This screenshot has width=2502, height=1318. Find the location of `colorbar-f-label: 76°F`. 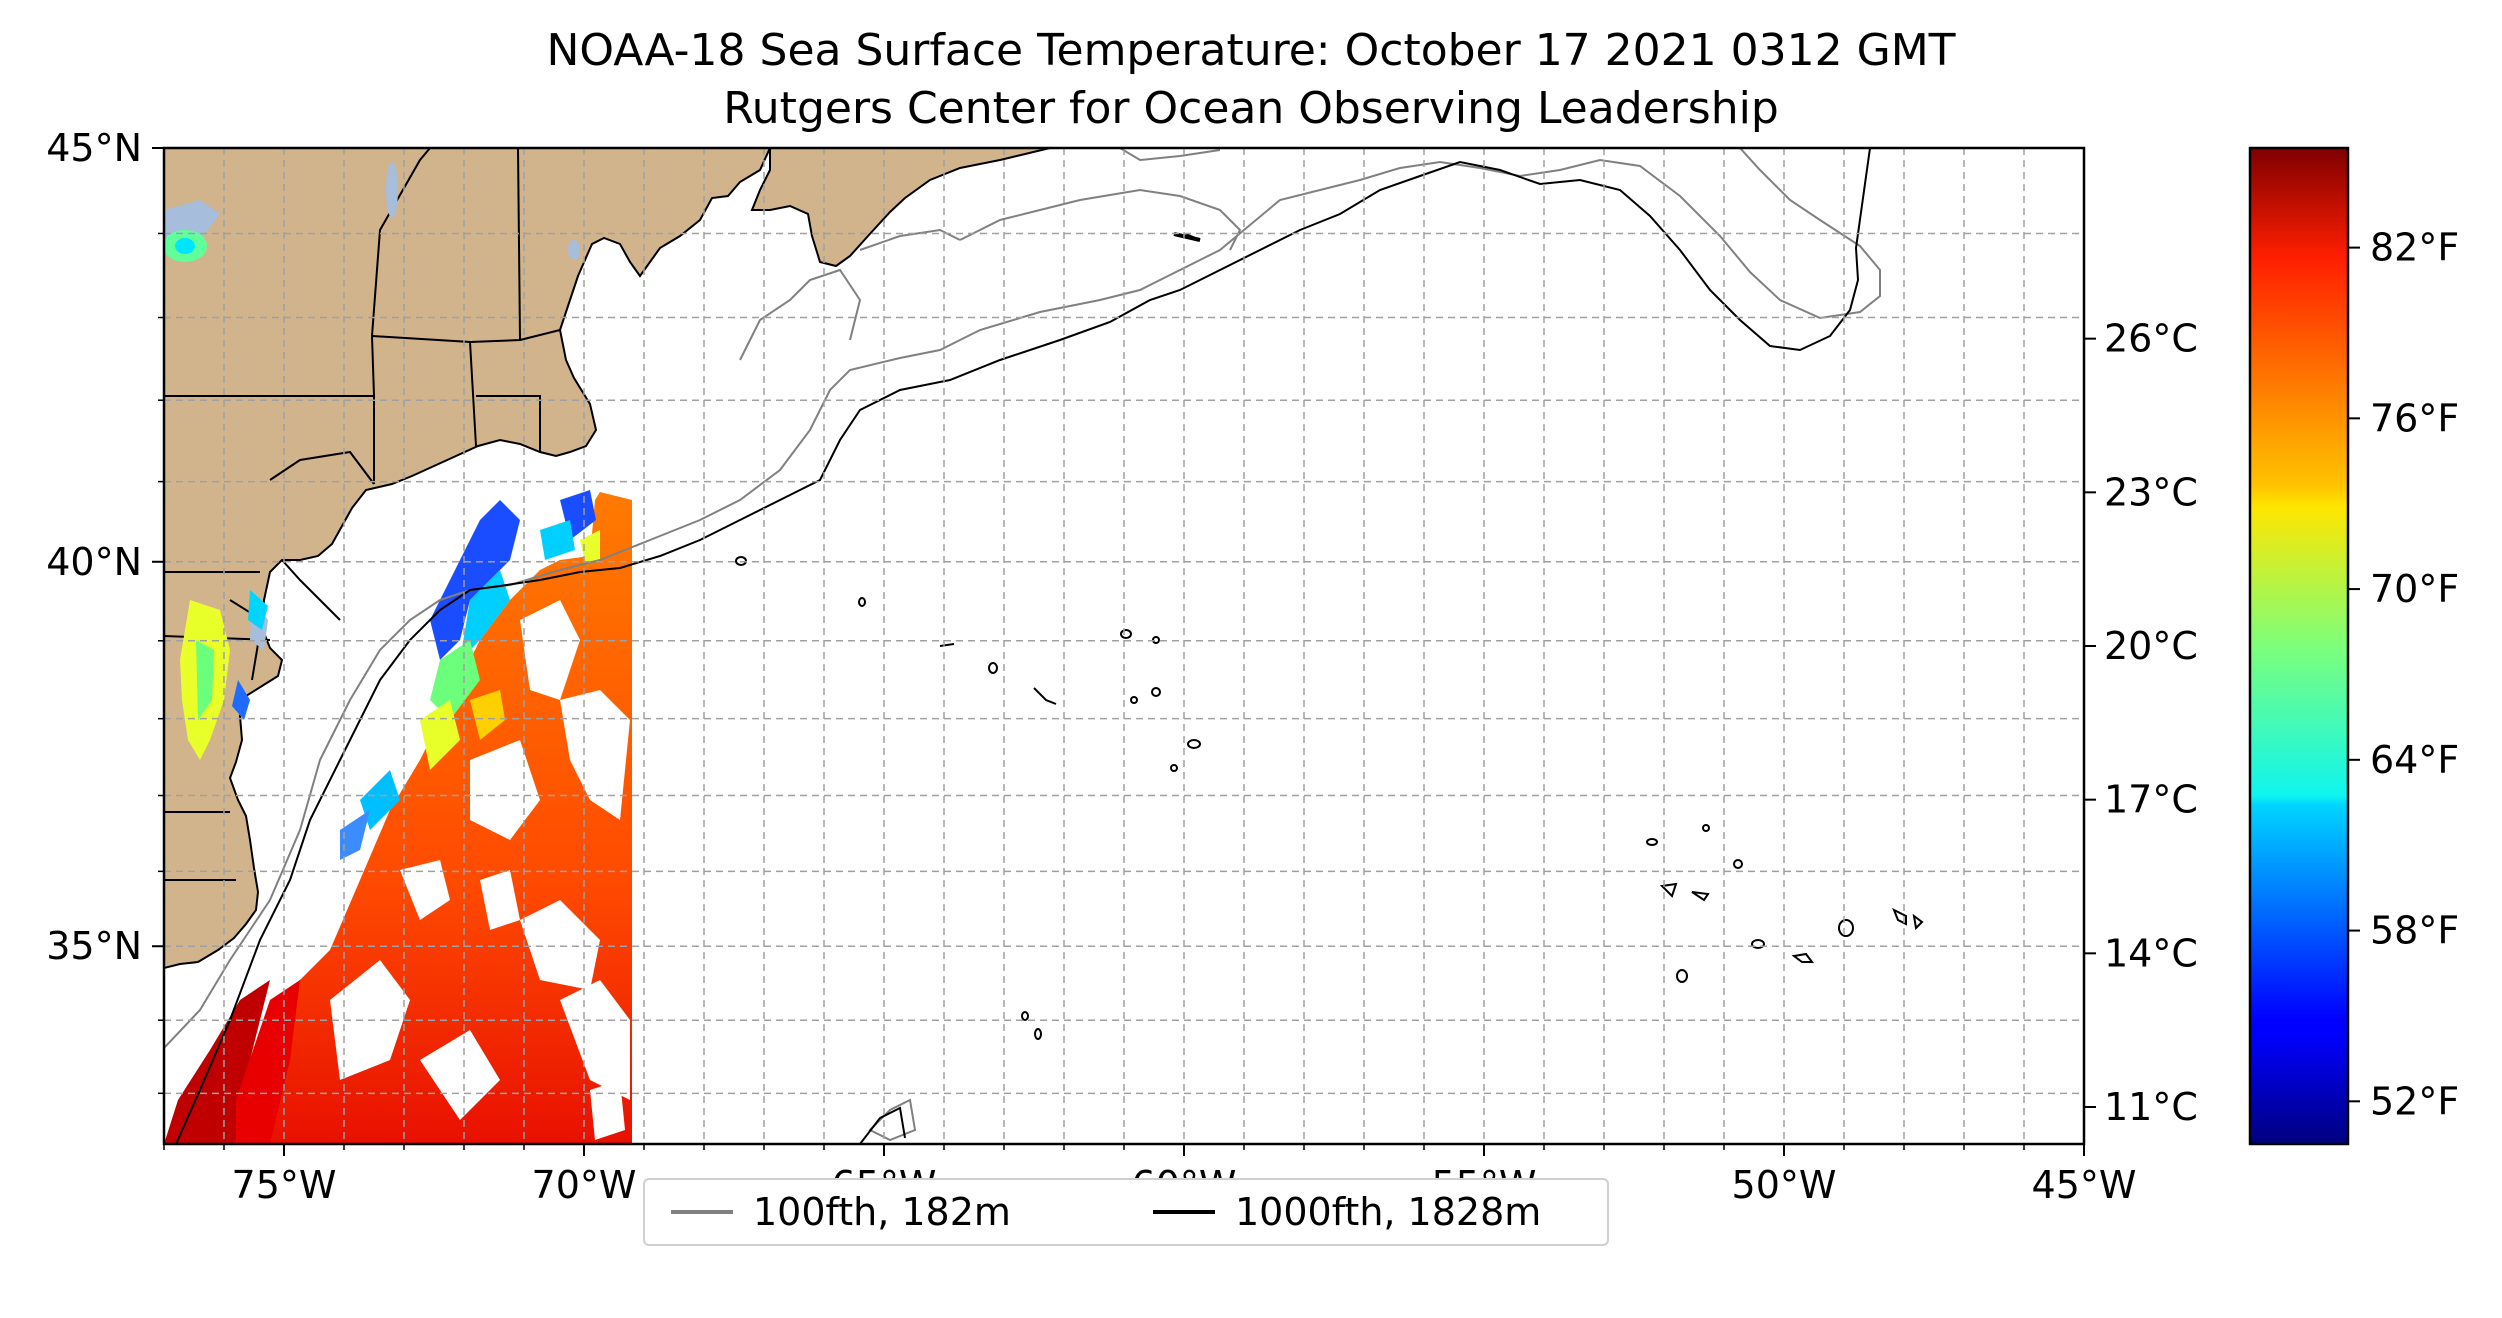

colorbar-f-label: 76°F is located at coordinates (2414, 418).